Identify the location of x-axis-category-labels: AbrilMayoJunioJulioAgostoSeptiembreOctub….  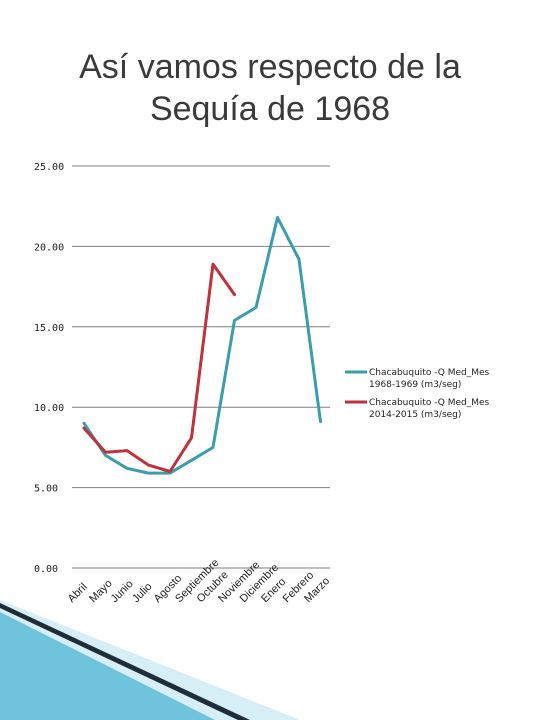
(199, 581).